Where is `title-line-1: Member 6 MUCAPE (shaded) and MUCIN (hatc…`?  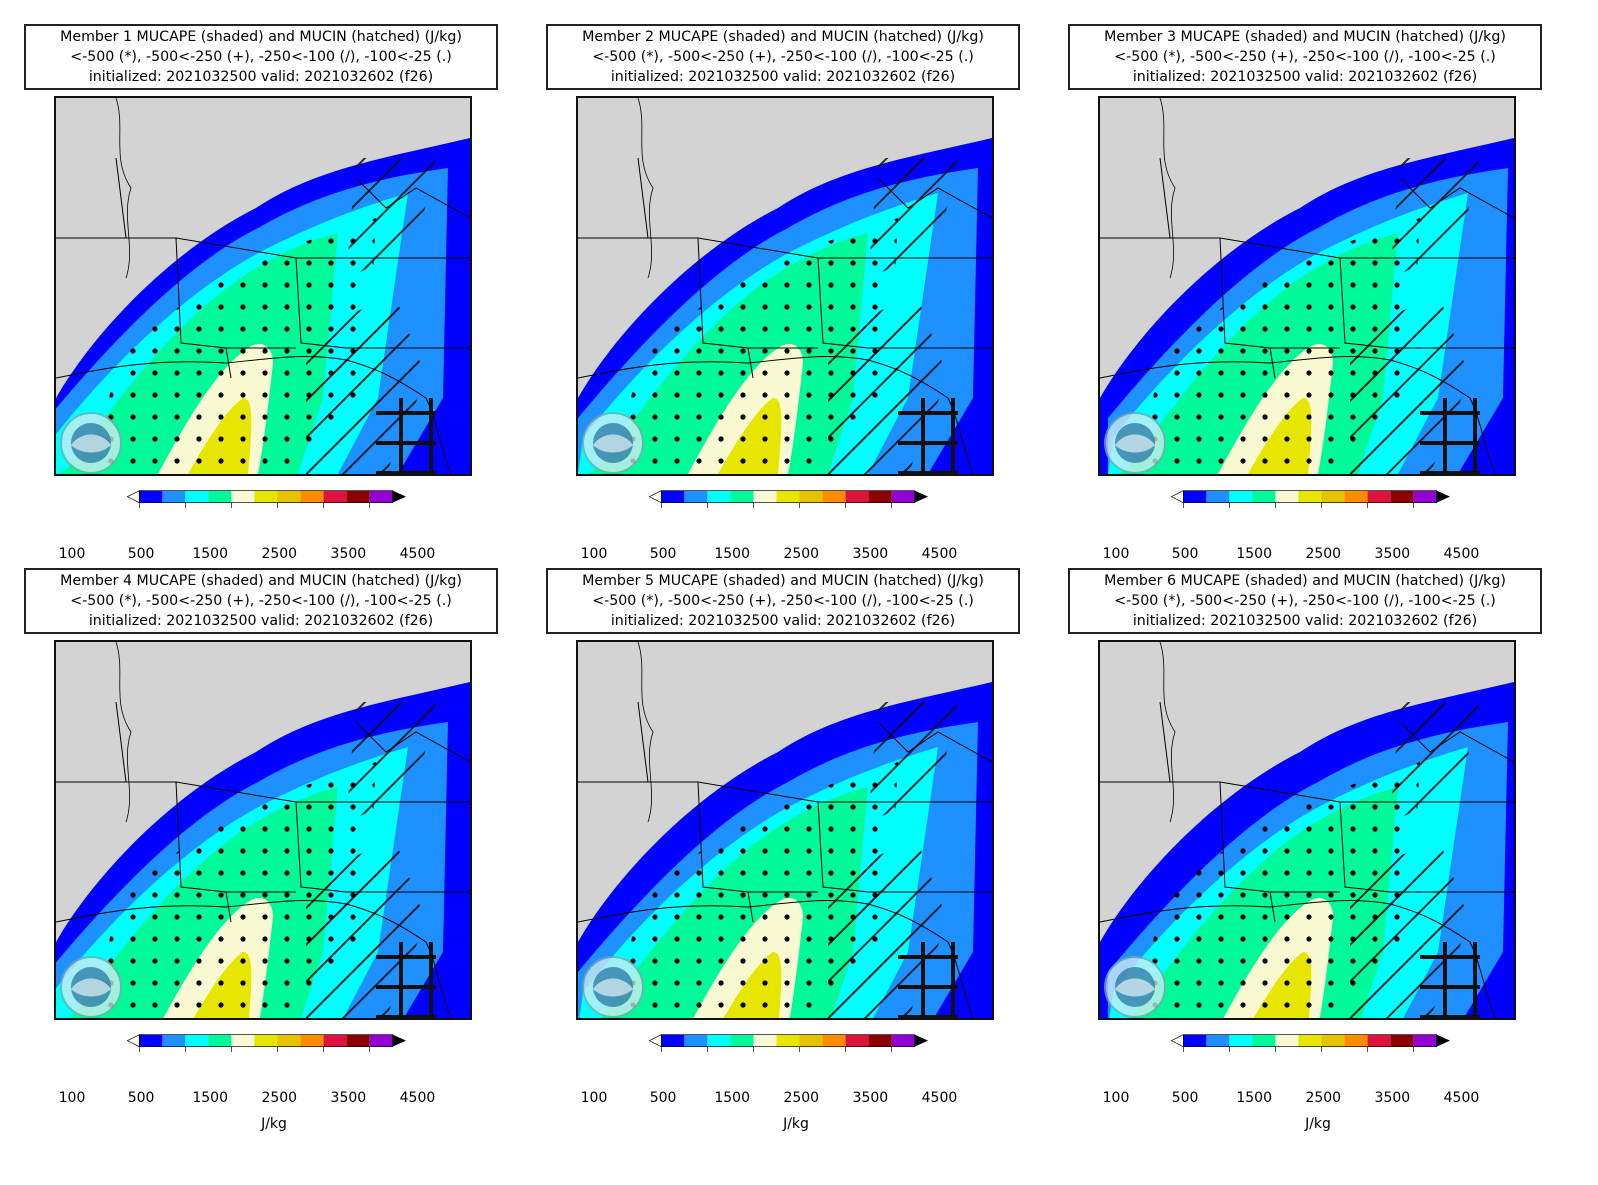
title-line-1: Member 6 MUCAPE (shaded) and MUCIN (hatc… is located at coordinates (1305, 581).